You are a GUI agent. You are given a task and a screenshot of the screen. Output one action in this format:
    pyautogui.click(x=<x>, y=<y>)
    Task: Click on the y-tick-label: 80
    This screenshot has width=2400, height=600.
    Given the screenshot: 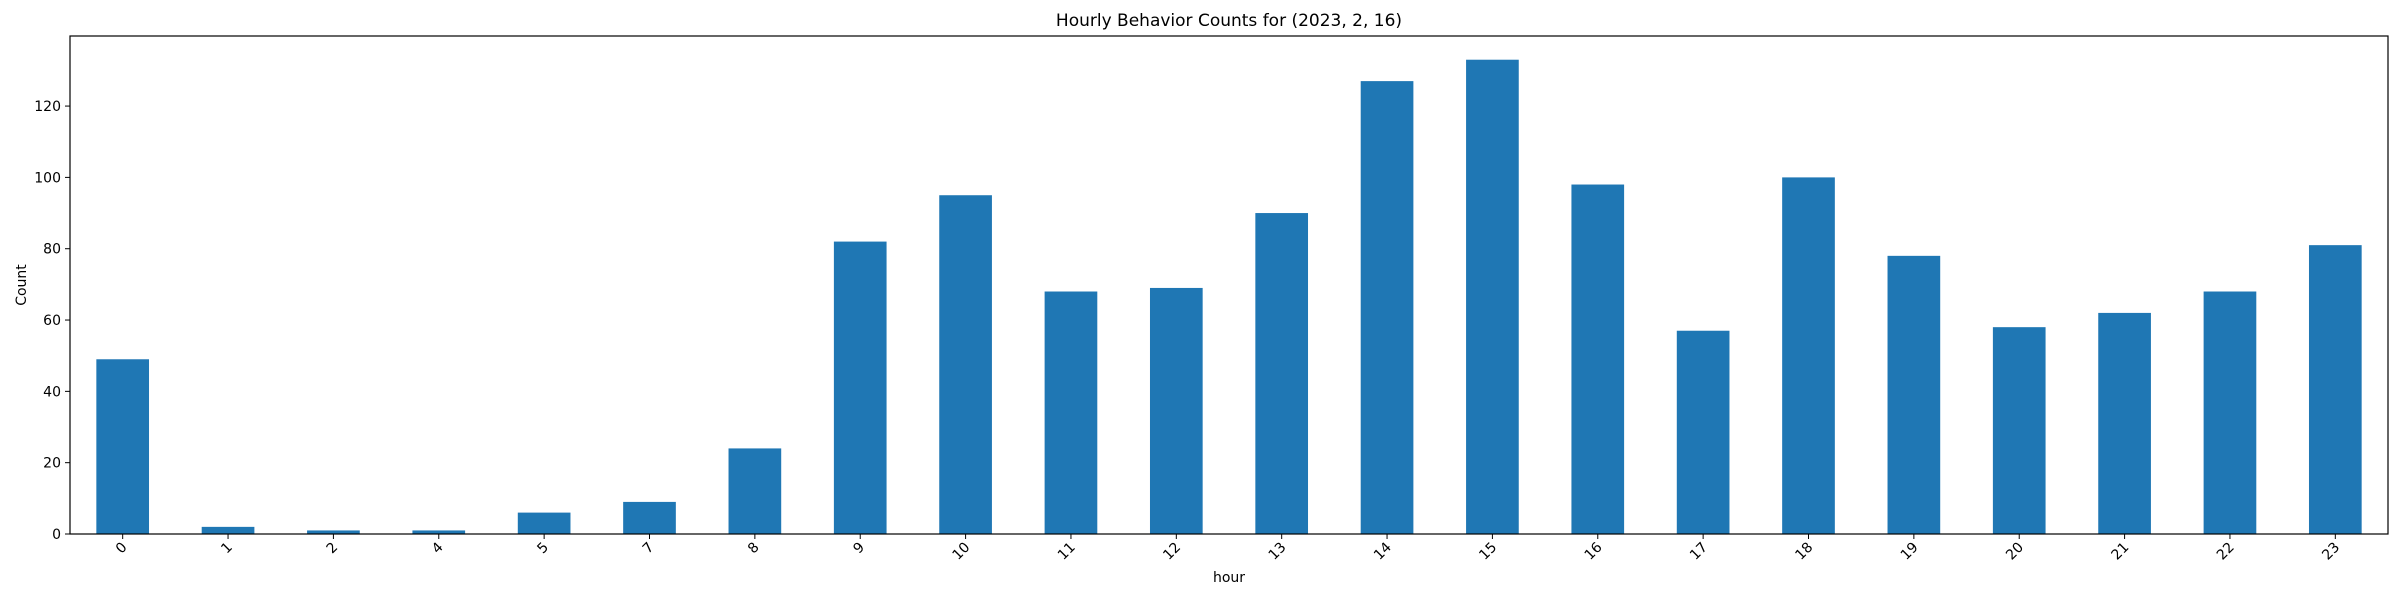 What is the action you would take?
    pyautogui.click(x=52, y=250)
    